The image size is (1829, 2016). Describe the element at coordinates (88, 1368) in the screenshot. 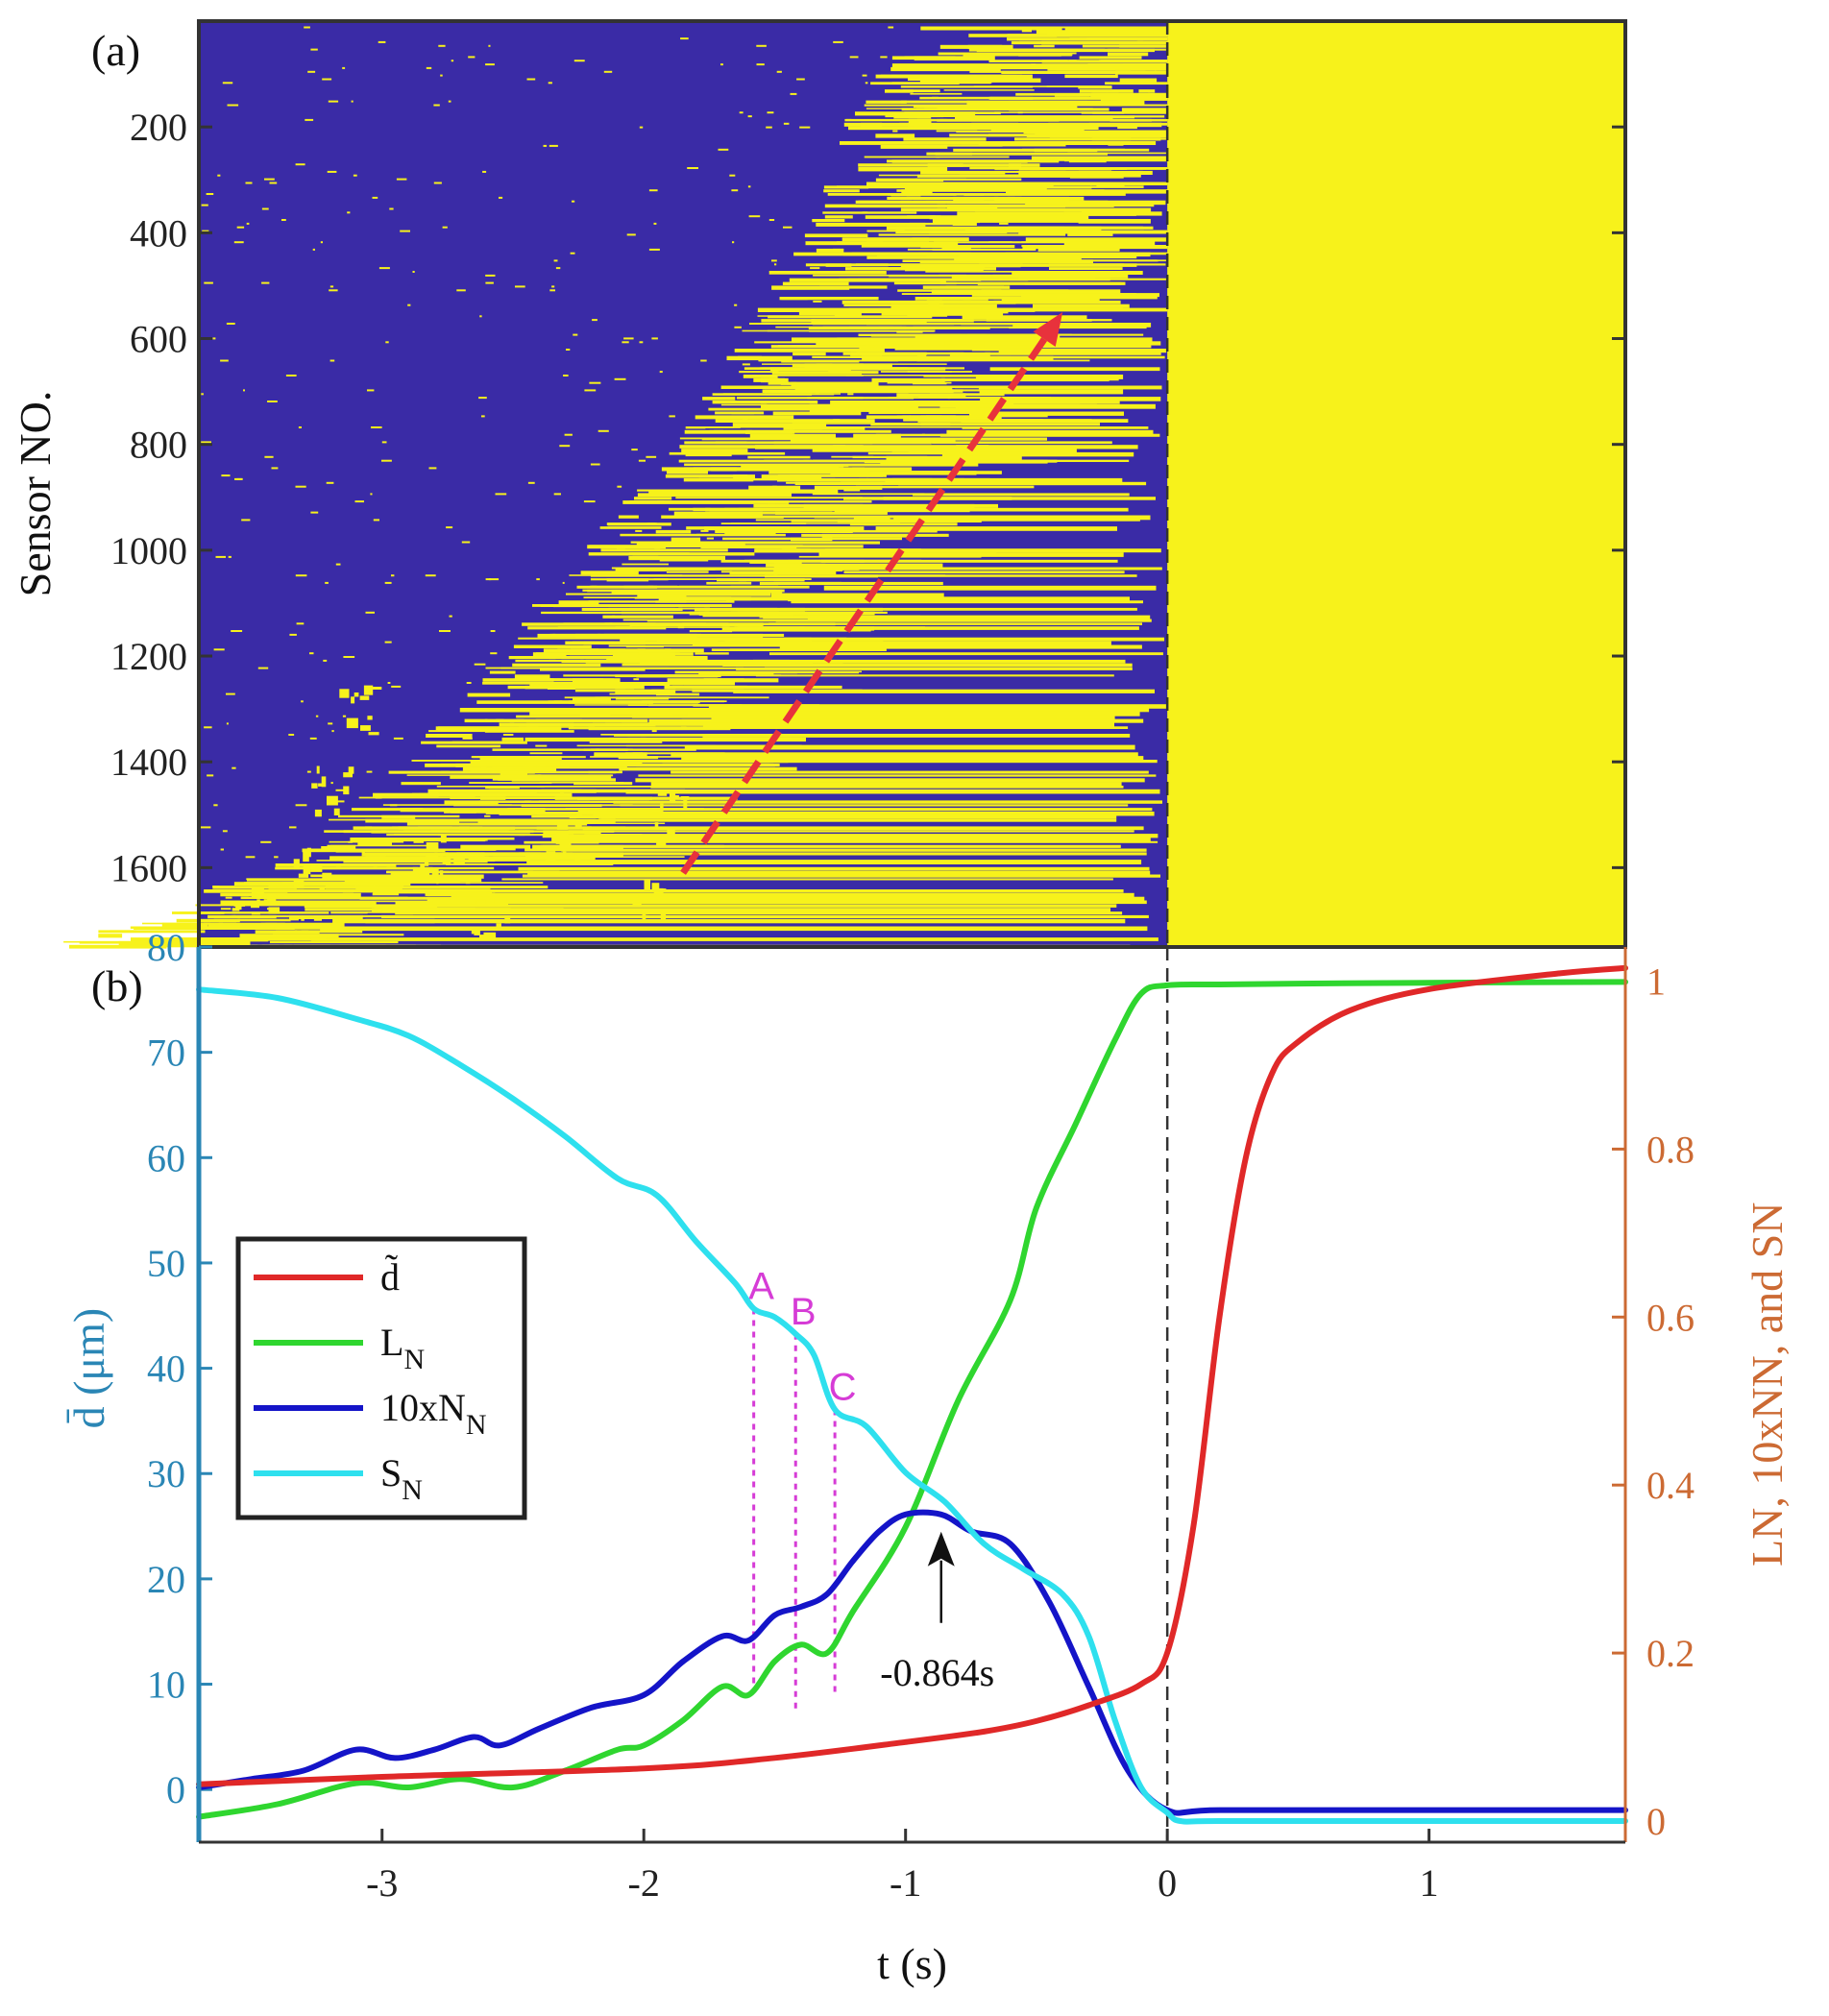

I see `left-axis-title: d̄ (μm)` at that location.